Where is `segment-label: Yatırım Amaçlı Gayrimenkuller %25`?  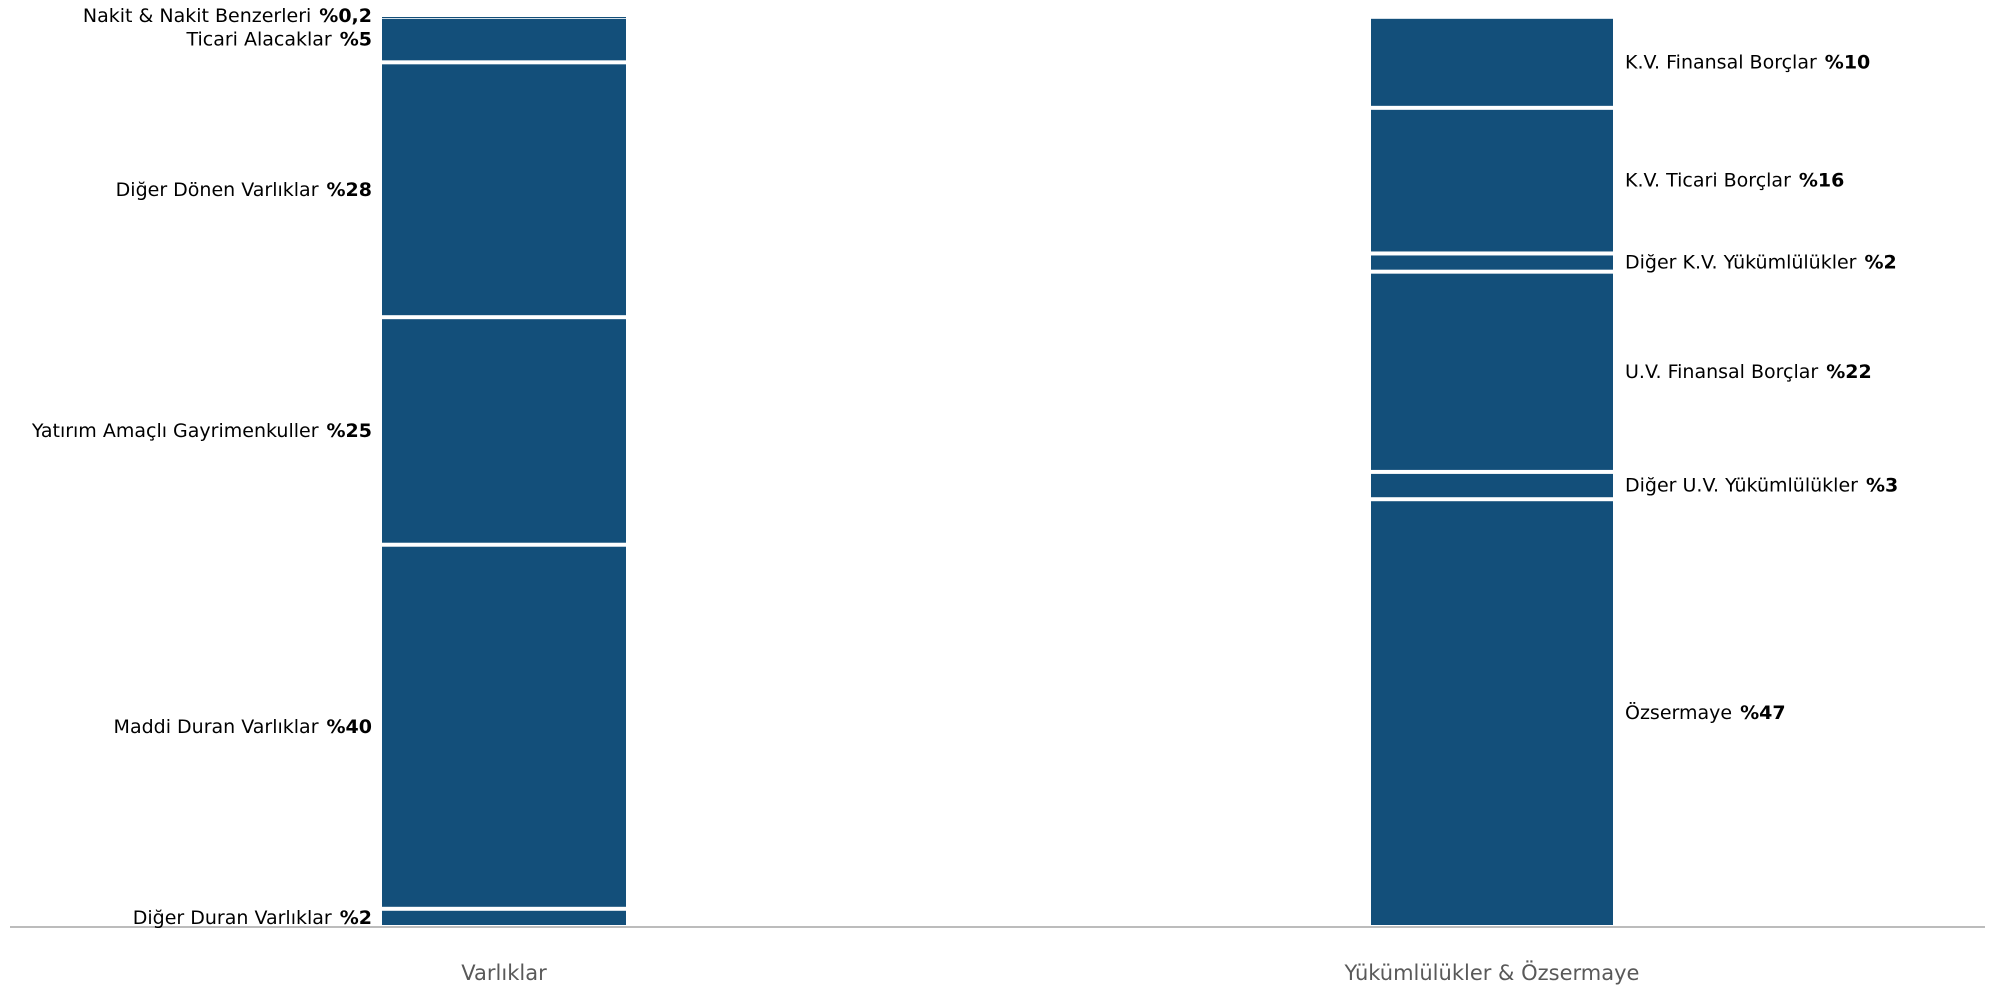
segment-label: Yatırım Amaçlı Gayrimenkuller %25 is located at coordinates (201, 430).